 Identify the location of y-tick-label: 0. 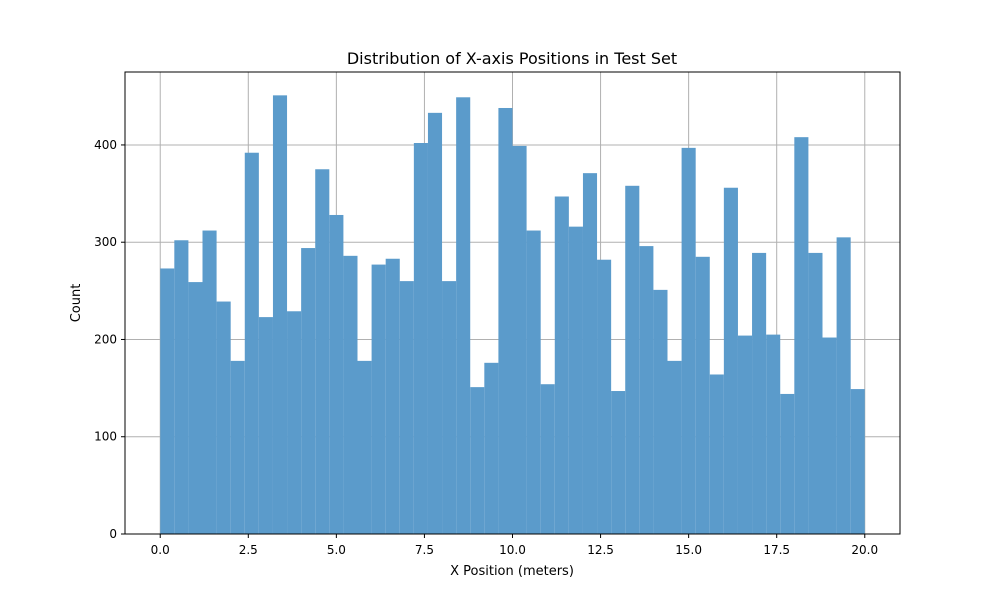
(113, 534).